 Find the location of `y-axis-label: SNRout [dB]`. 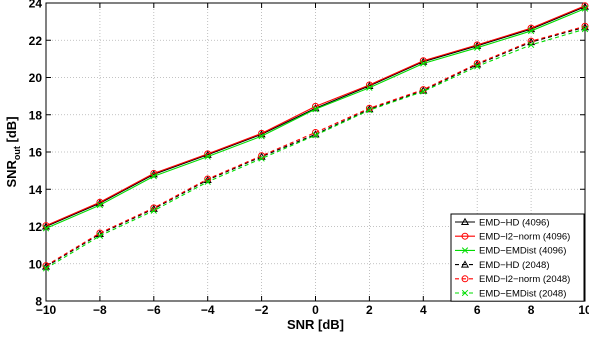

y-axis-label: SNRout [dB] is located at coordinates (13, 151).